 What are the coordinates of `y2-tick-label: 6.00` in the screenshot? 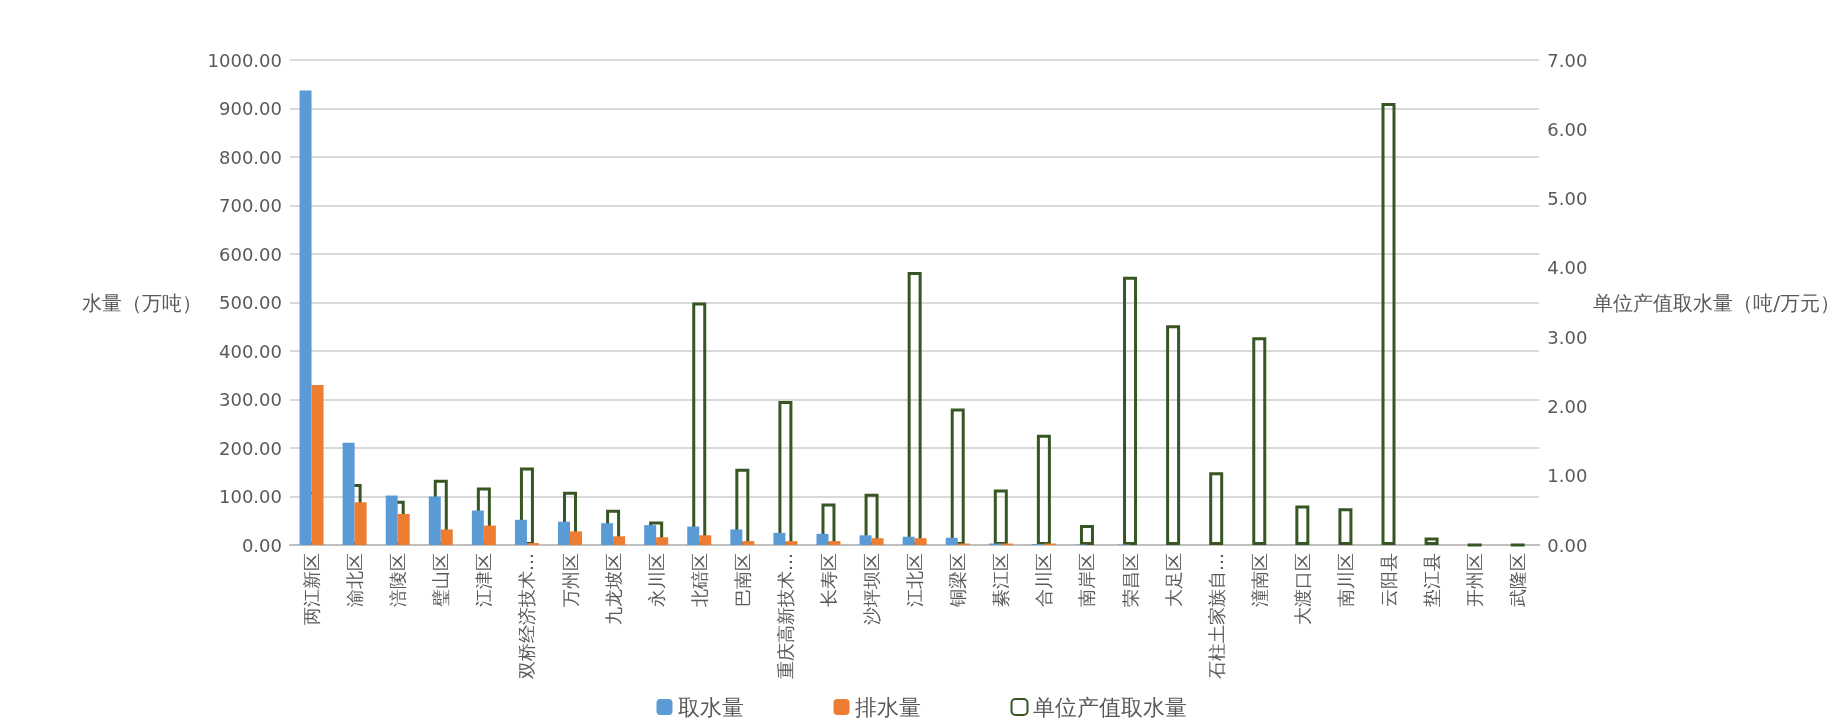 It's located at (1567, 129).